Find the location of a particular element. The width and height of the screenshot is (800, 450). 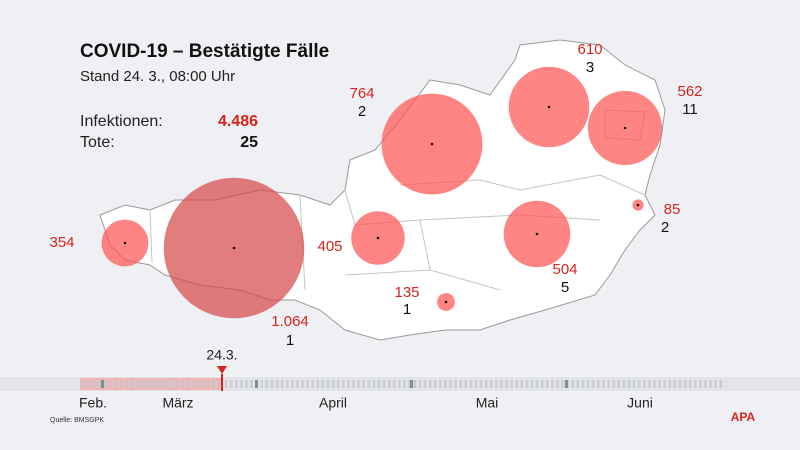

timeline-marker-label: 24.3. is located at coordinates (221, 355).